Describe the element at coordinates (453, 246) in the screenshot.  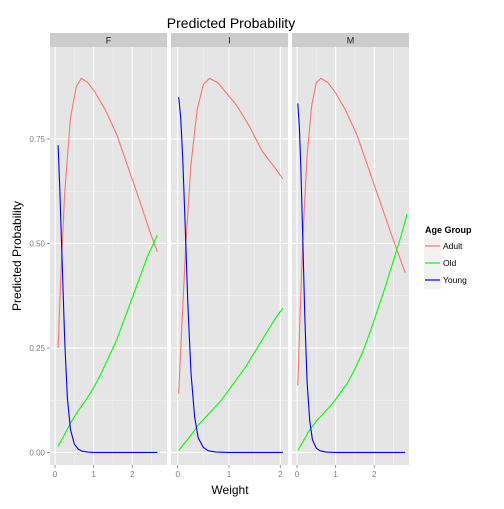
I see `legend-label: Adult` at that location.